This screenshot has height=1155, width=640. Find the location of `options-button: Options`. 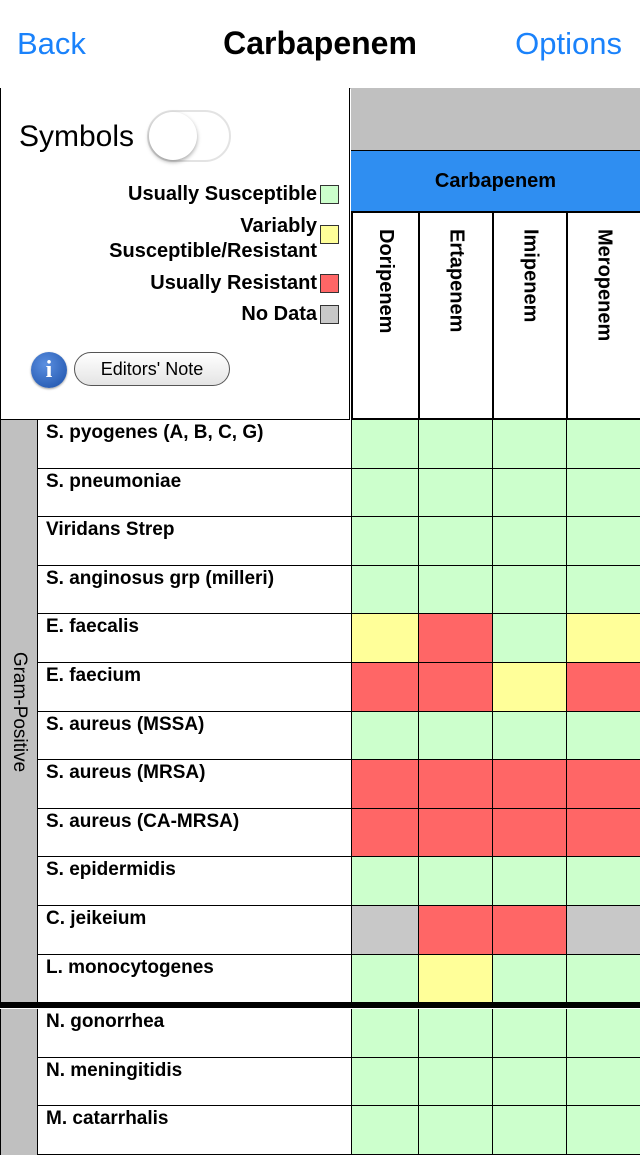

options-button: Options is located at coordinates (568, 43).